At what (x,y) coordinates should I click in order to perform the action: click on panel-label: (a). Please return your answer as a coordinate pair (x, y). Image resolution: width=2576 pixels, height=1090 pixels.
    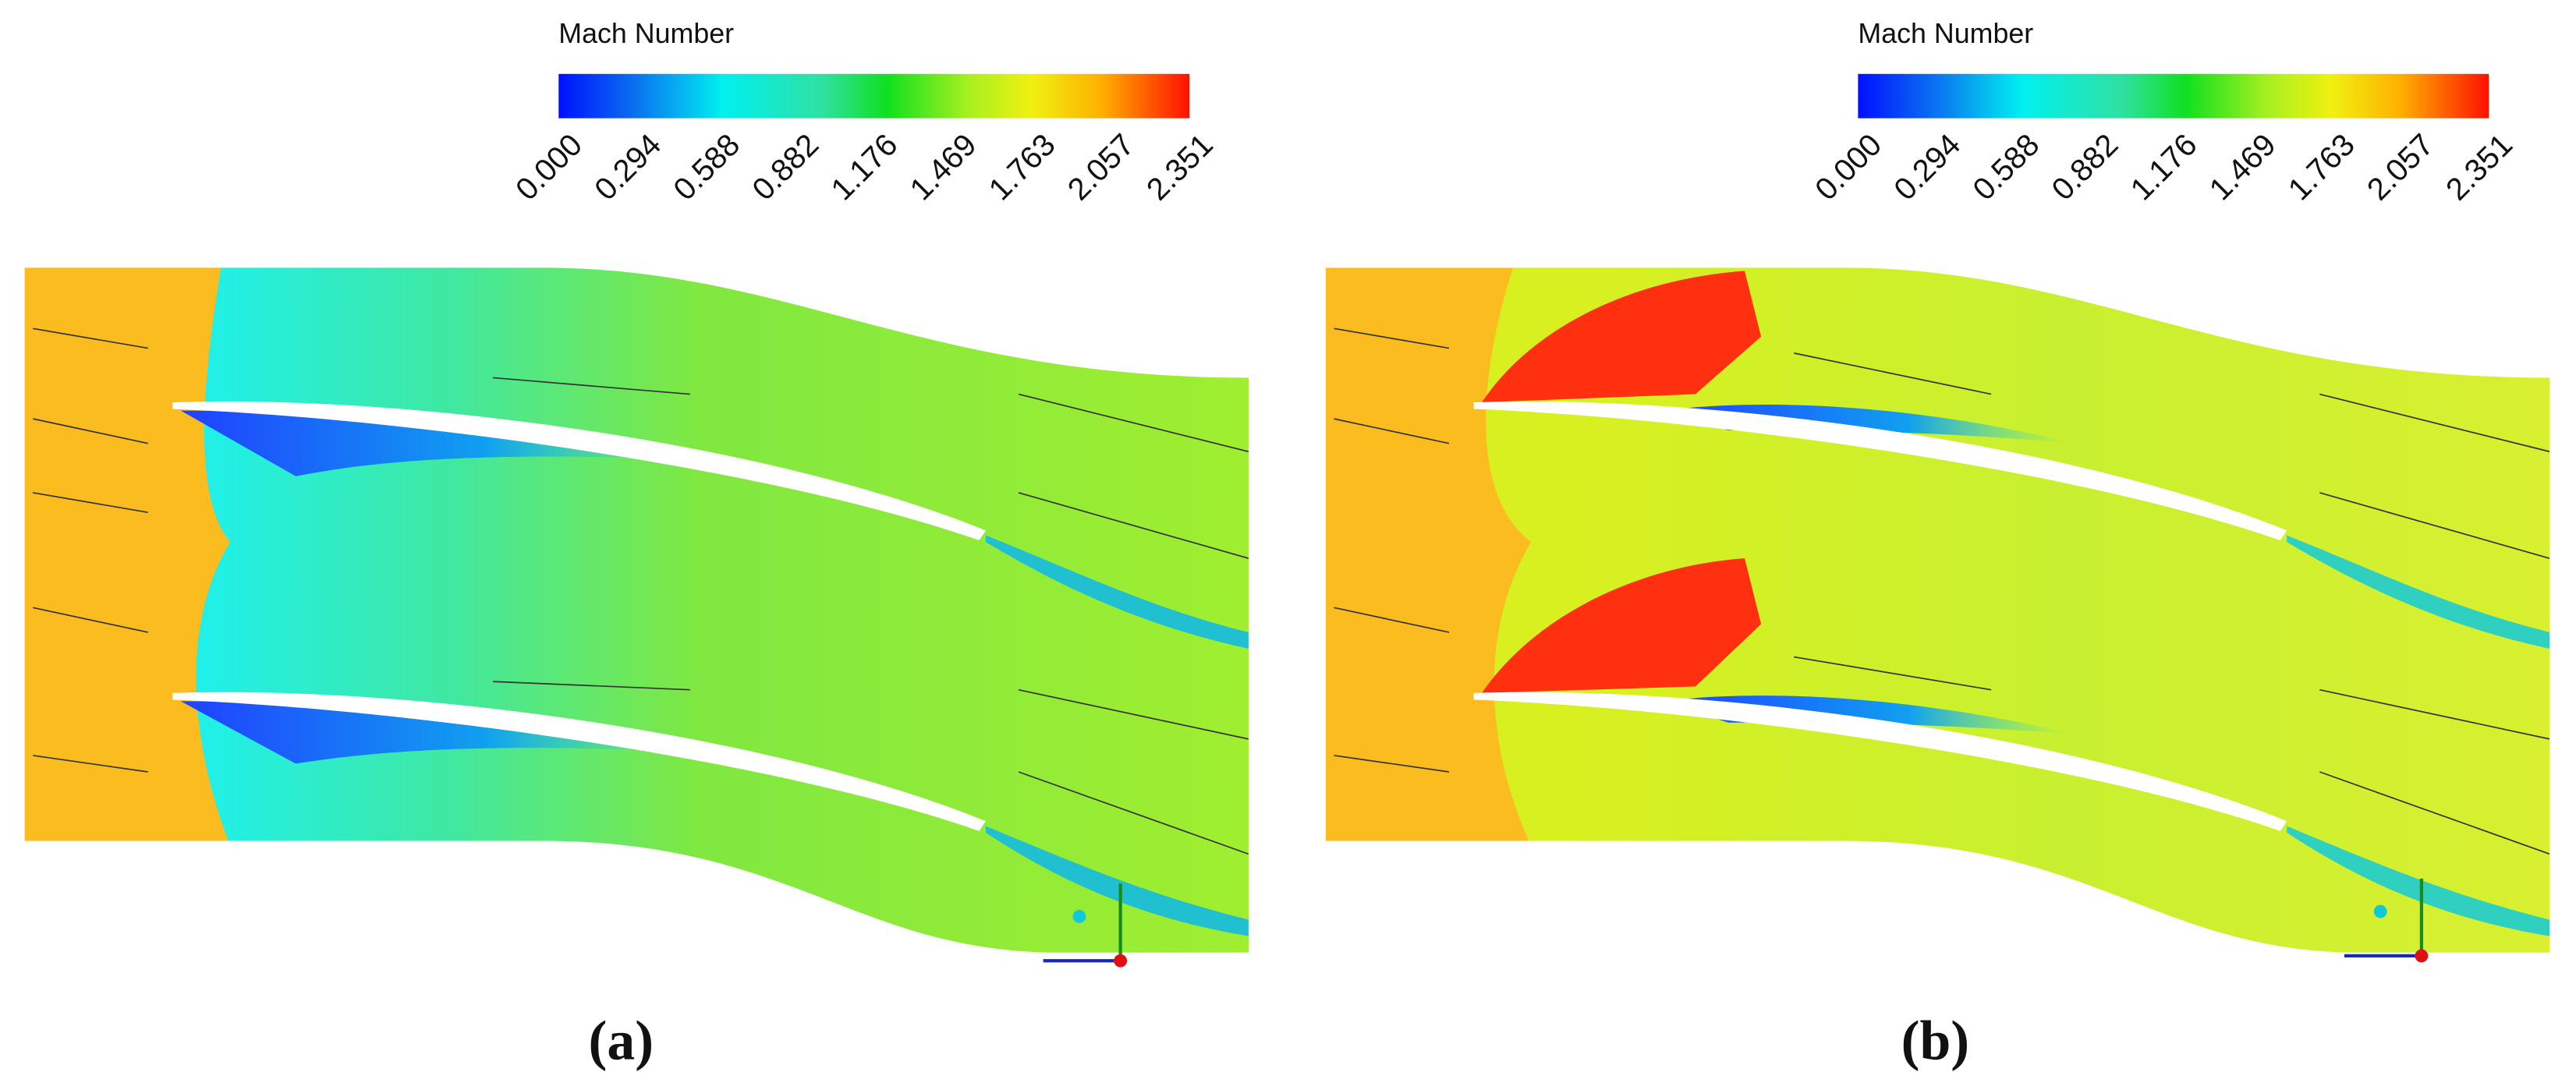
    Looking at the image, I should click on (621, 1041).